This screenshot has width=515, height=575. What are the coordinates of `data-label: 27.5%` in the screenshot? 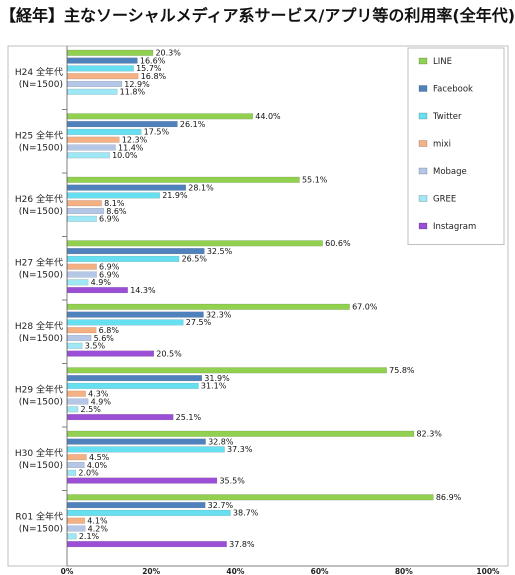 It's located at (199, 322).